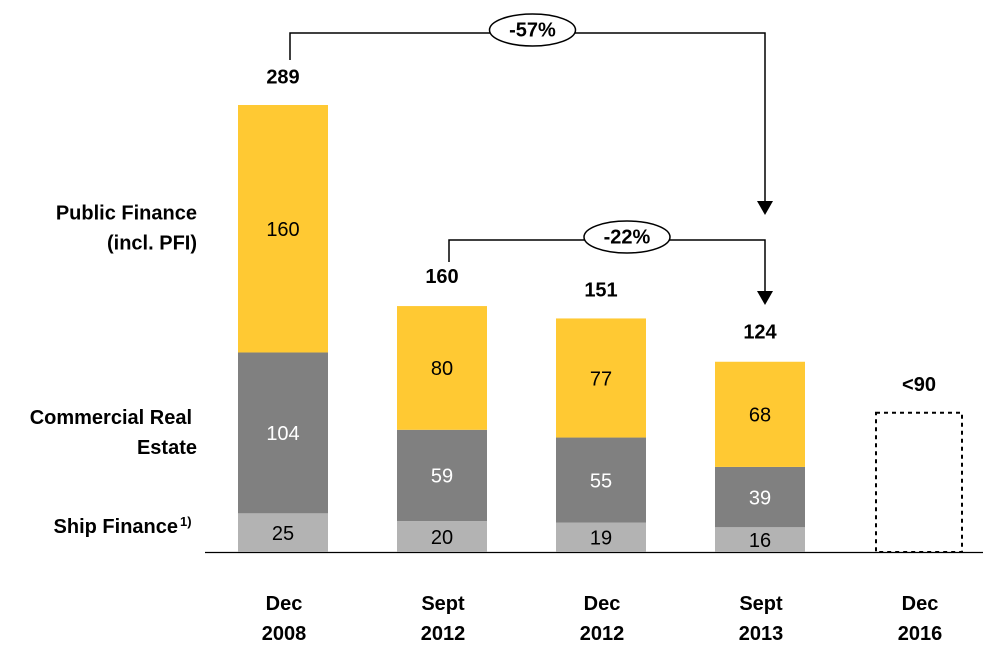  I want to click on total-label: 289, so click(282, 77).